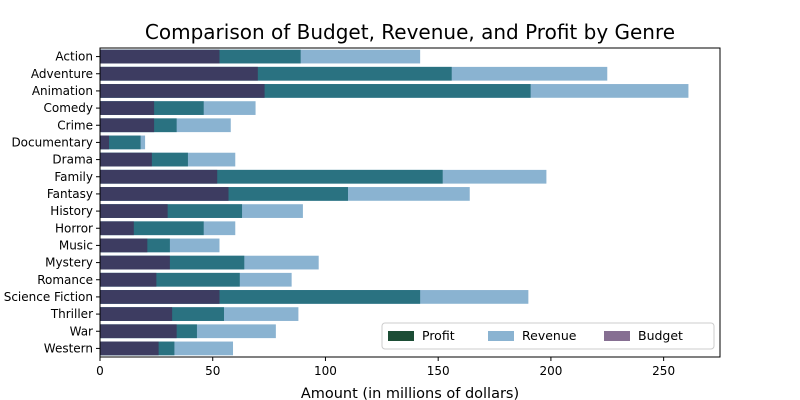 This screenshot has height=400, width=800. Describe the element at coordinates (136, 314) in the screenshot. I see `bar-budget-thriller` at that location.